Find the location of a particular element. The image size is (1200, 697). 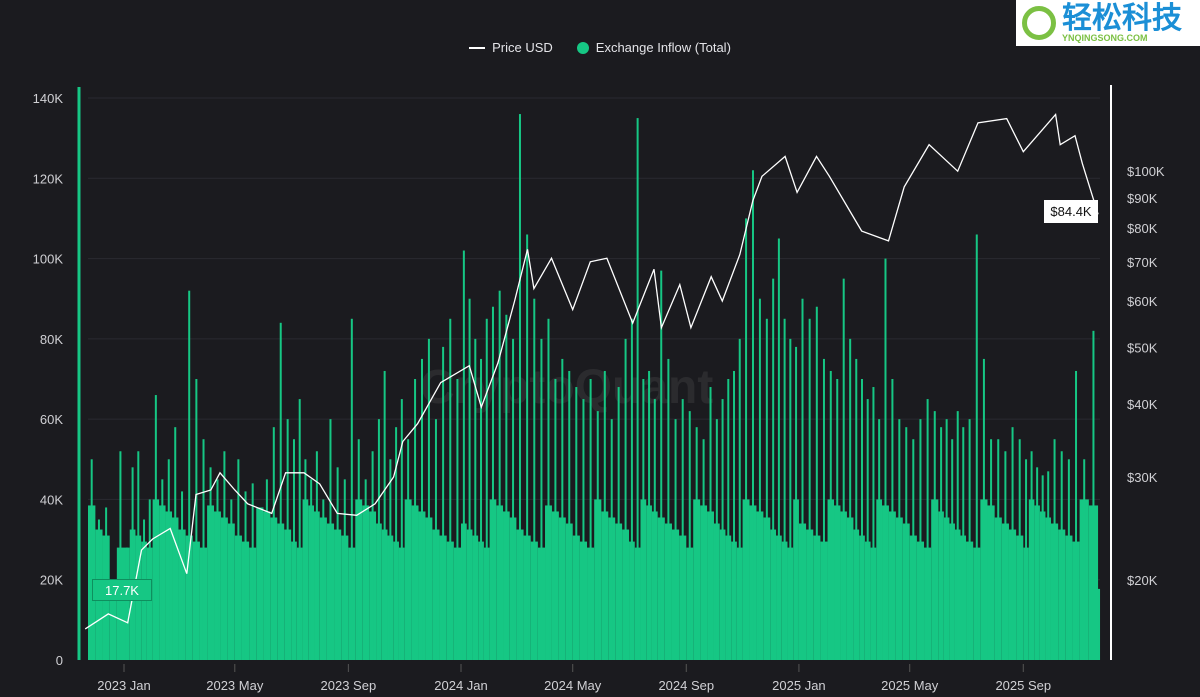

x-tick-label: 2025 May is located at coordinates (910, 685).